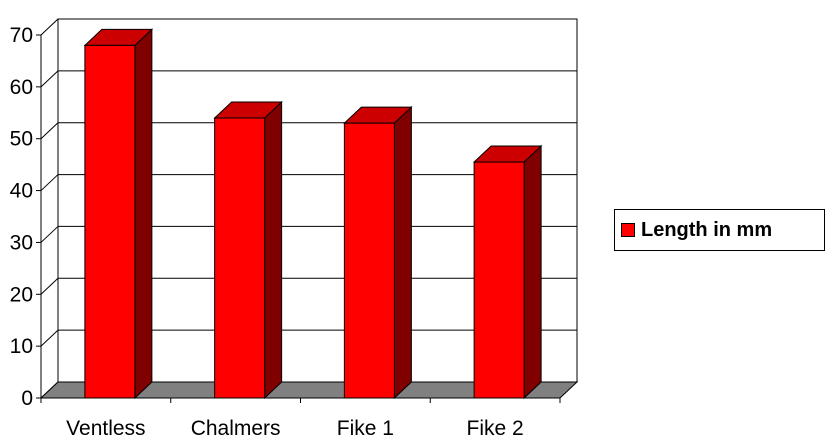  What do you see at coordinates (21, 294) in the screenshot?
I see `y-tick-label: 20` at bounding box center [21, 294].